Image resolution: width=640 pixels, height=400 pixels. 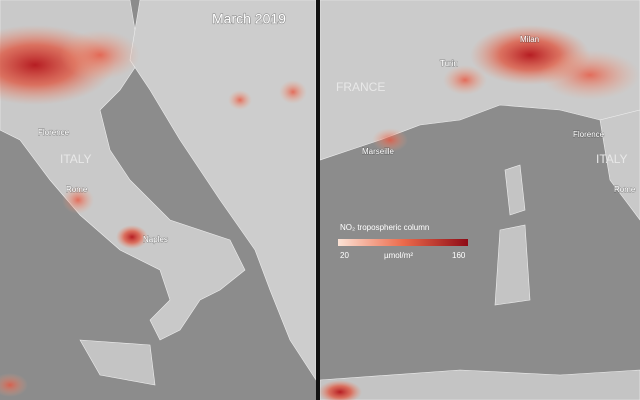 What do you see at coordinates (344, 255) in the screenshot?
I see `legend-min: 20` at bounding box center [344, 255].